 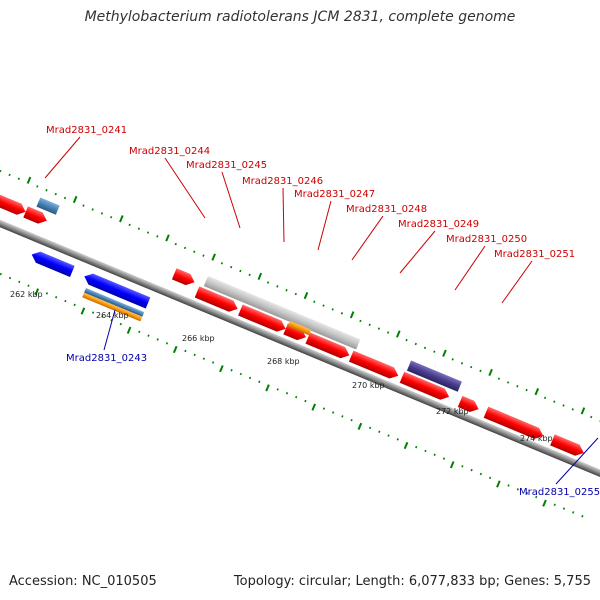 What do you see at coordinates (226, 165) in the screenshot?
I see `gene-label-mrad2831-0245: Mrad2831_0245` at bounding box center [226, 165].